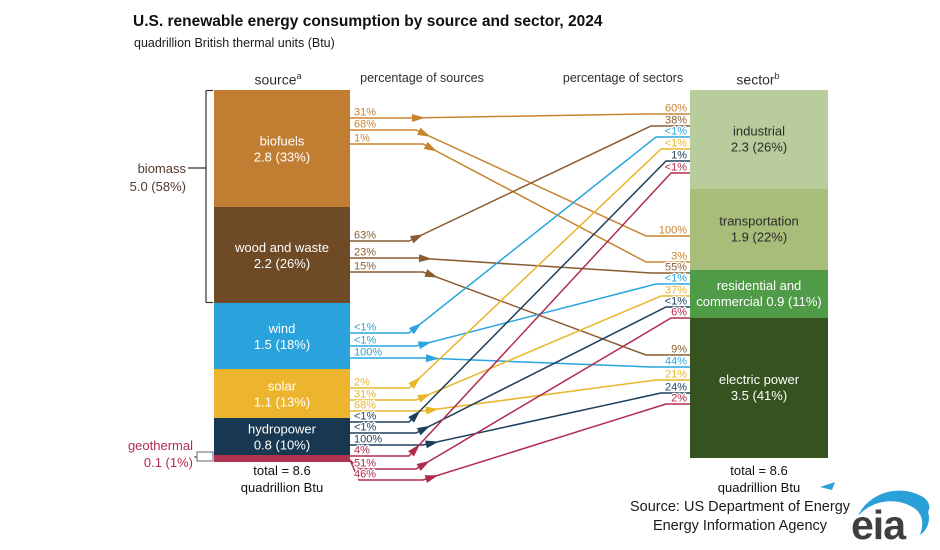  I want to click on sector-total-label: total = 8.6 quadrillion Btu, so click(759, 479).